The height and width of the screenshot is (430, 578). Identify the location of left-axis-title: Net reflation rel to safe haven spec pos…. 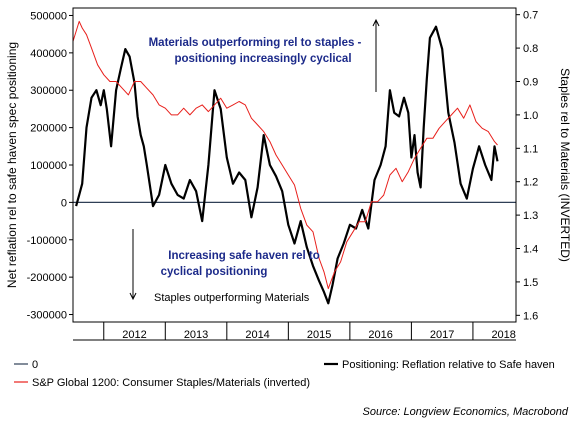
(12, 165).